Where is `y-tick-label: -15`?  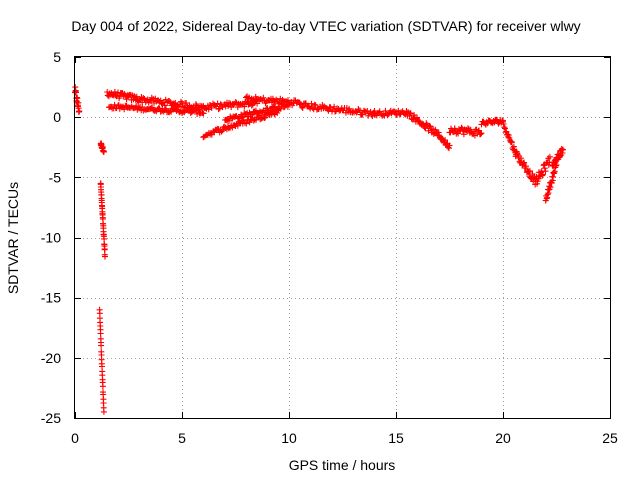
y-tick-label: -15 is located at coordinates (51, 298).